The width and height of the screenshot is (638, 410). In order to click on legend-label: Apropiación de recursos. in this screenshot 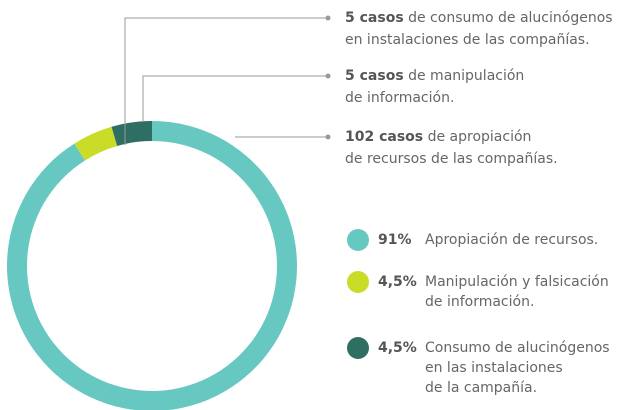, I will do `click(511, 240)`.